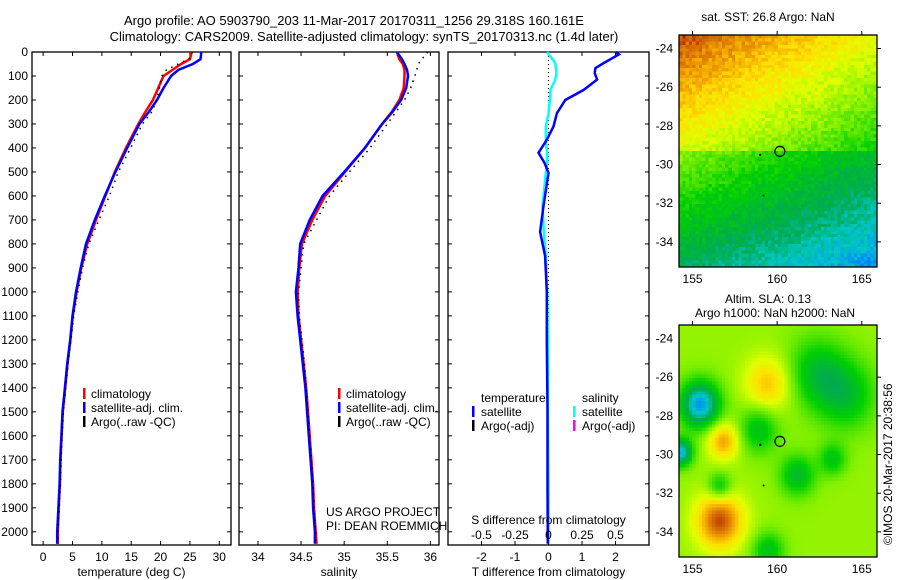 Image resolution: width=900 pixels, height=580 pixels. What do you see at coordinates (388, 557) in the screenshot?
I see `x-tick-label: 35.5` at bounding box center [388, 557].